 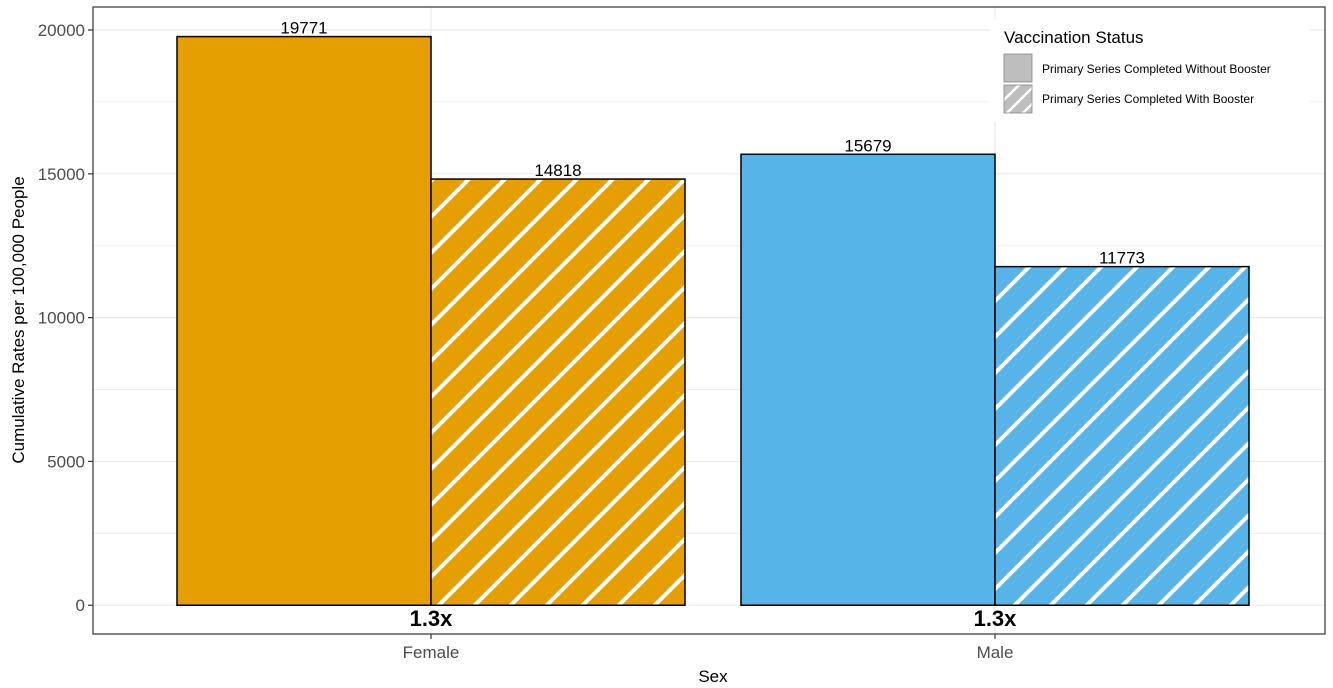 I want to click on data-label: 14818, so click(x=557, y=170).